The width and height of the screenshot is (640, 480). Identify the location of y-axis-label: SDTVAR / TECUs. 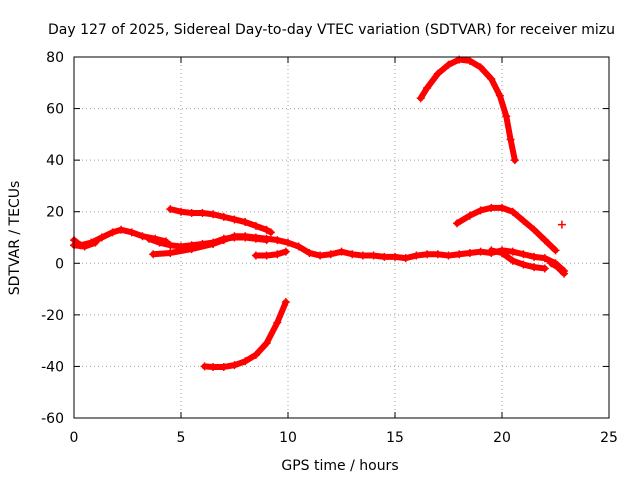
(15, 238).